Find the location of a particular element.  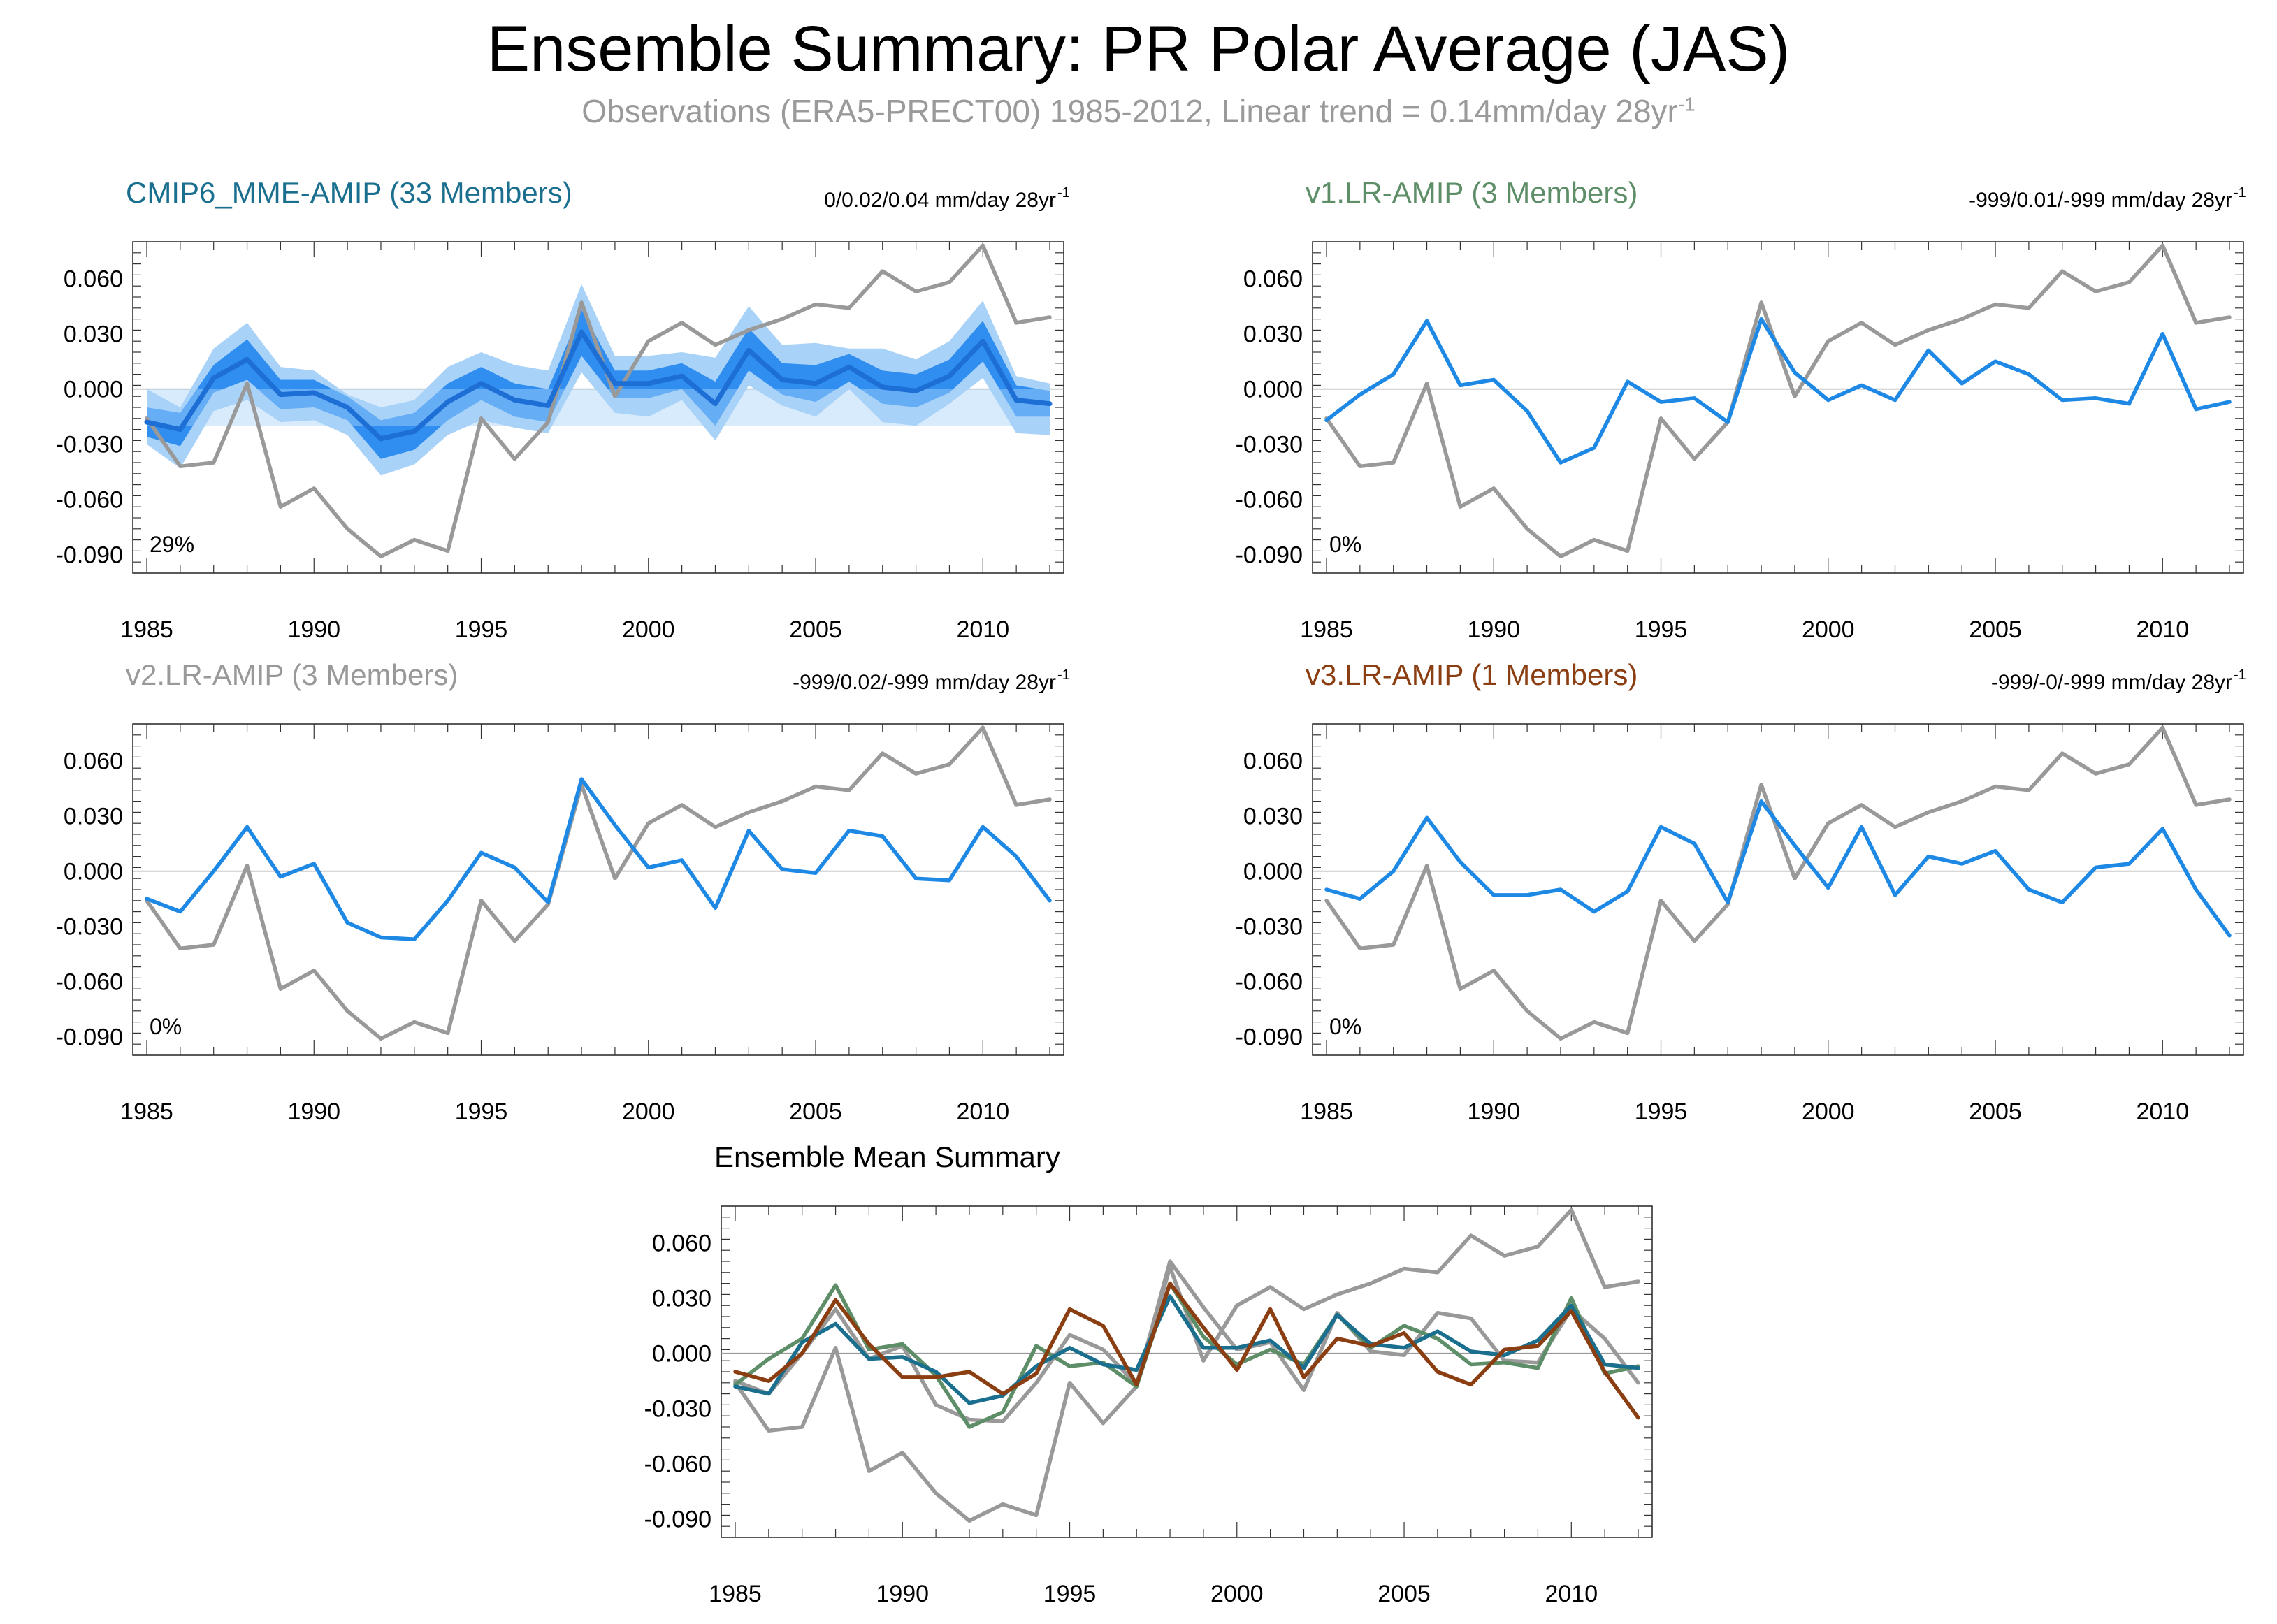

panel-title: v1.LR-AMIP (3 Members) is located at coordinates (1472, 192).